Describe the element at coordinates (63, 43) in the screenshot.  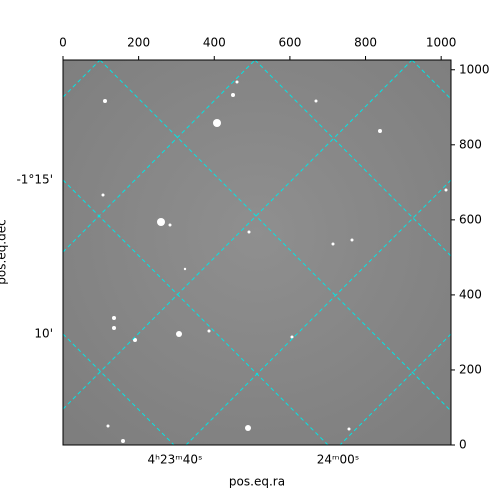
I see `x-tick-label: 0` at that location.